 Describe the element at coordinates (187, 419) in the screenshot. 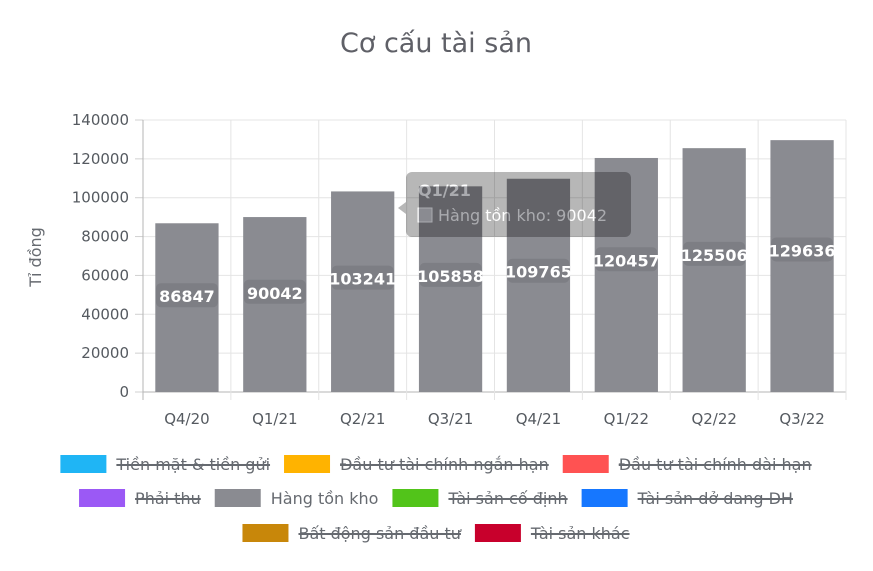

I see `x-tick-label: Q4/20` at that location.